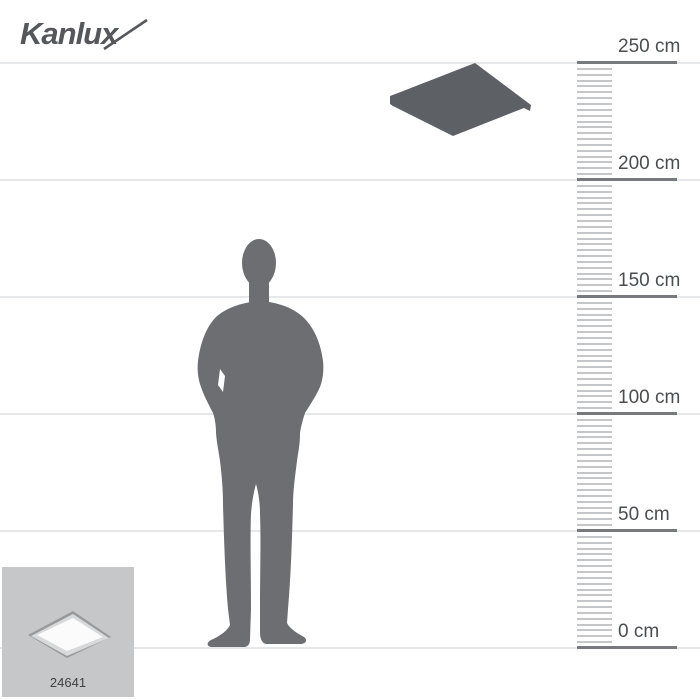 The width and height of the screenshot is (700, 700). I want to click on gridline-250cm, so click(350, 63).